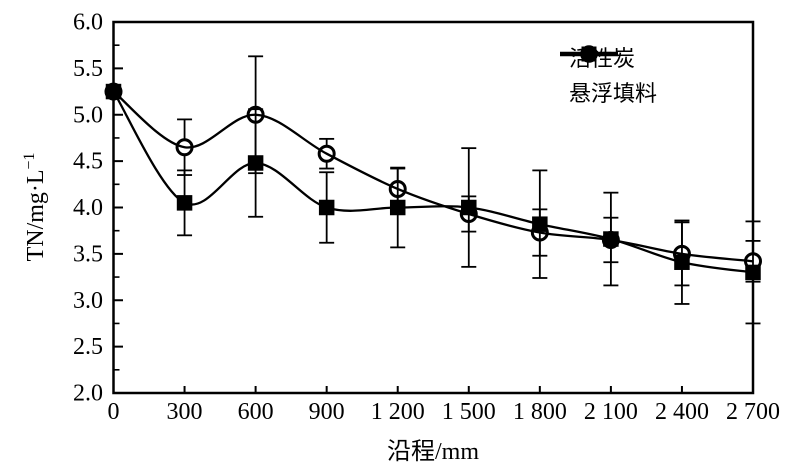  I want to click on x-tick-label: 0, so click(114, 412).